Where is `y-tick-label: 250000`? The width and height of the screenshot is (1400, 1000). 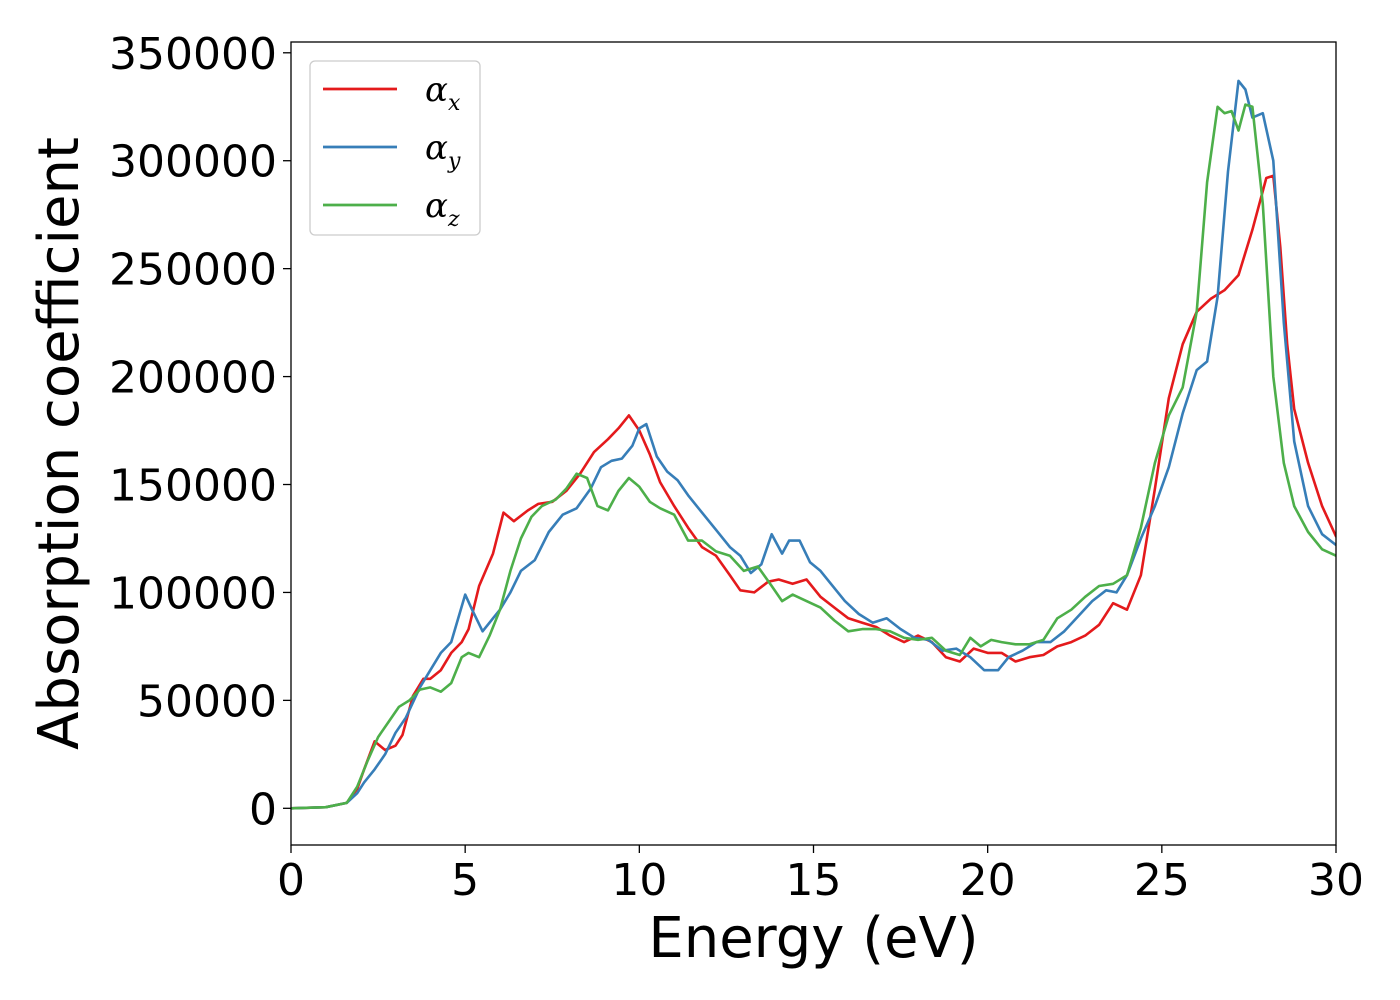 y-tick-label: 250000 is located at coordinates (193, 270).